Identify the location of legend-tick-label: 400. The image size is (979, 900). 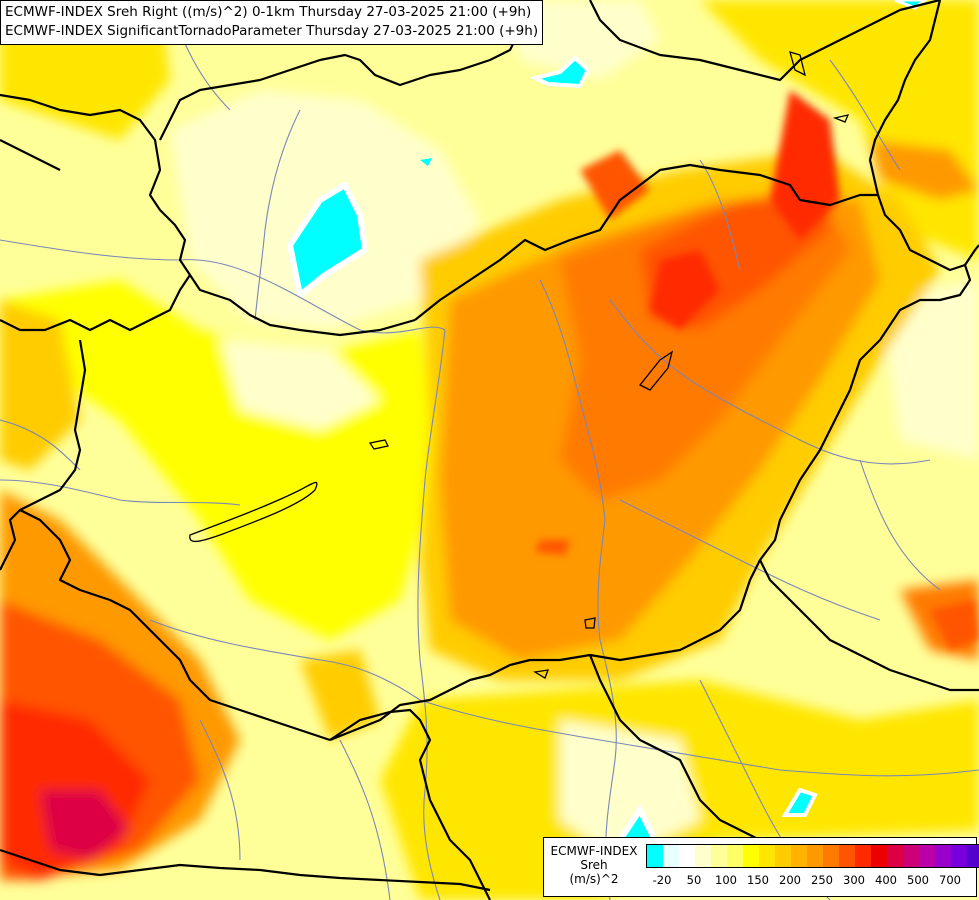
(886, 880).